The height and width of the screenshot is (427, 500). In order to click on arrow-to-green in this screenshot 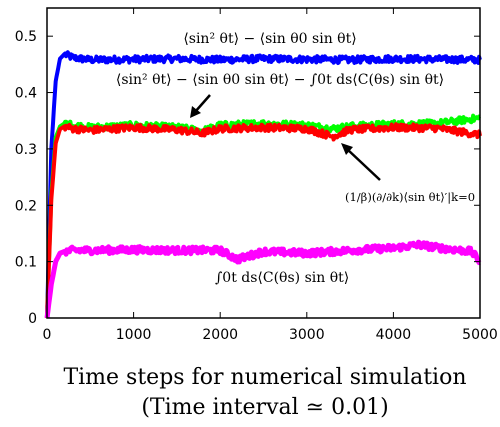, I will do `click(200, 106)`.